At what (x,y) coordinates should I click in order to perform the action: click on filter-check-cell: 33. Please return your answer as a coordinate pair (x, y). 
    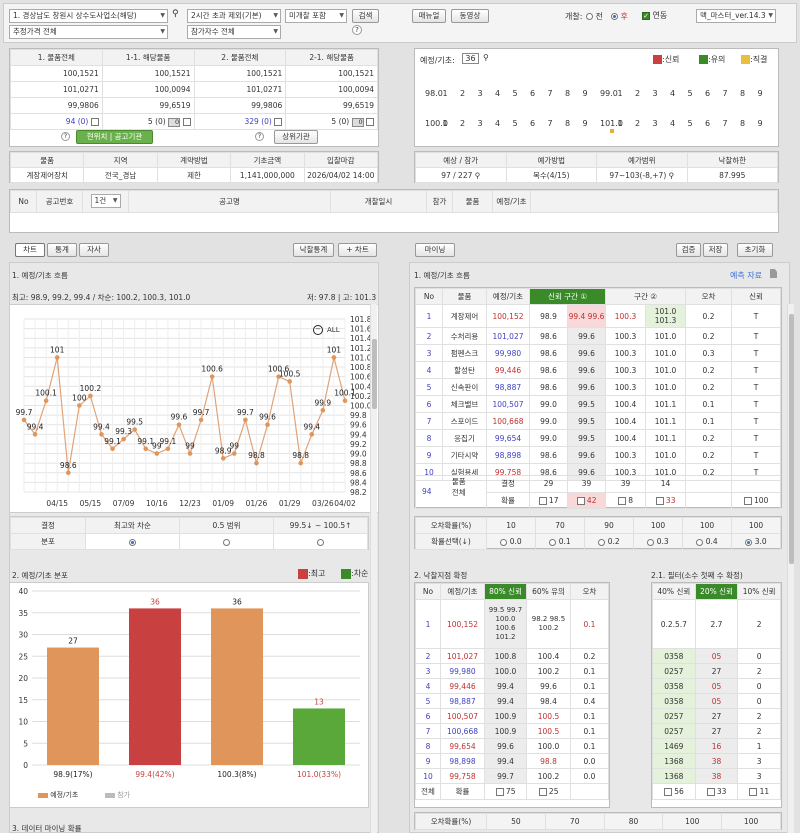
    Looking at the image, I should click on (716, 791).